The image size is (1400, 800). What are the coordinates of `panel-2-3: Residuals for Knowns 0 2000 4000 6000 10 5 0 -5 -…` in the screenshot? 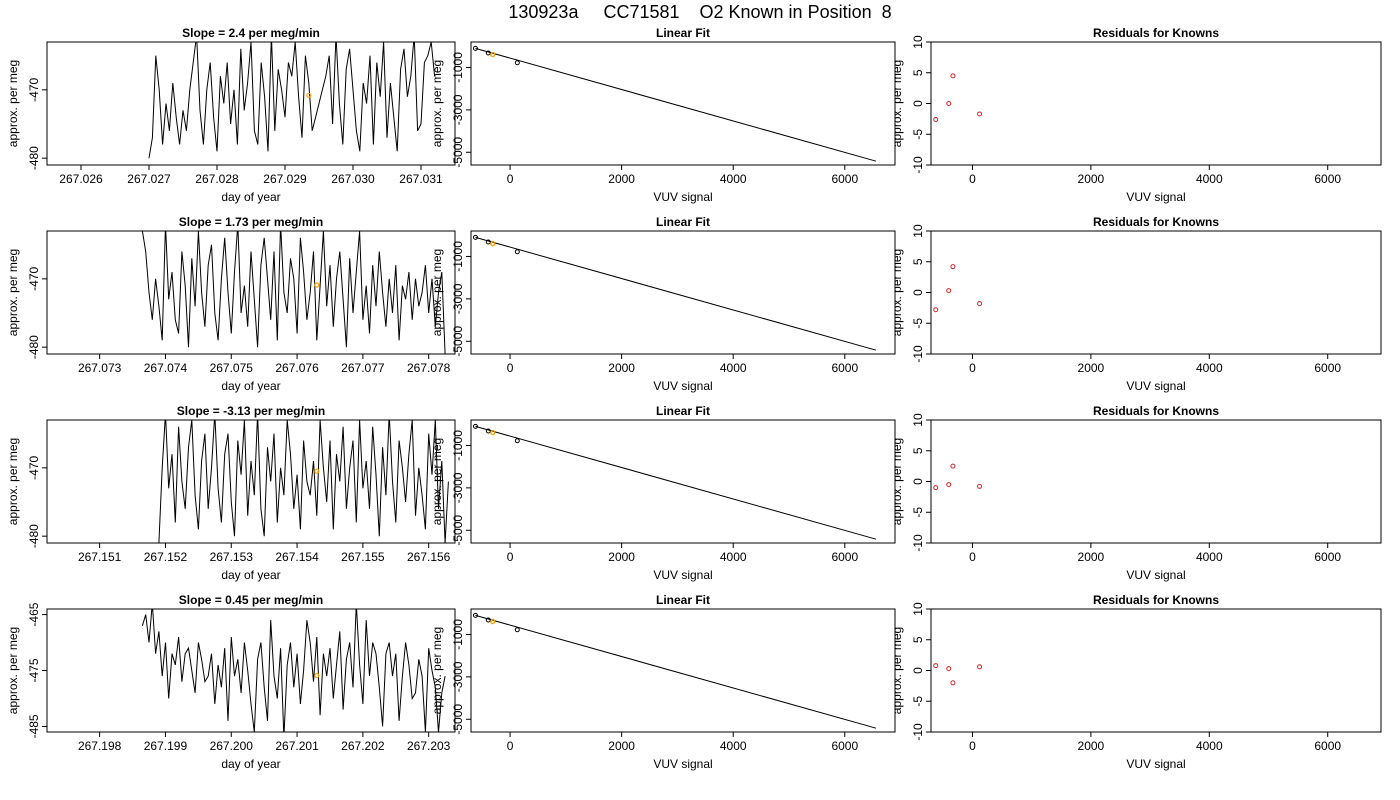 It's located at (1136, 304).